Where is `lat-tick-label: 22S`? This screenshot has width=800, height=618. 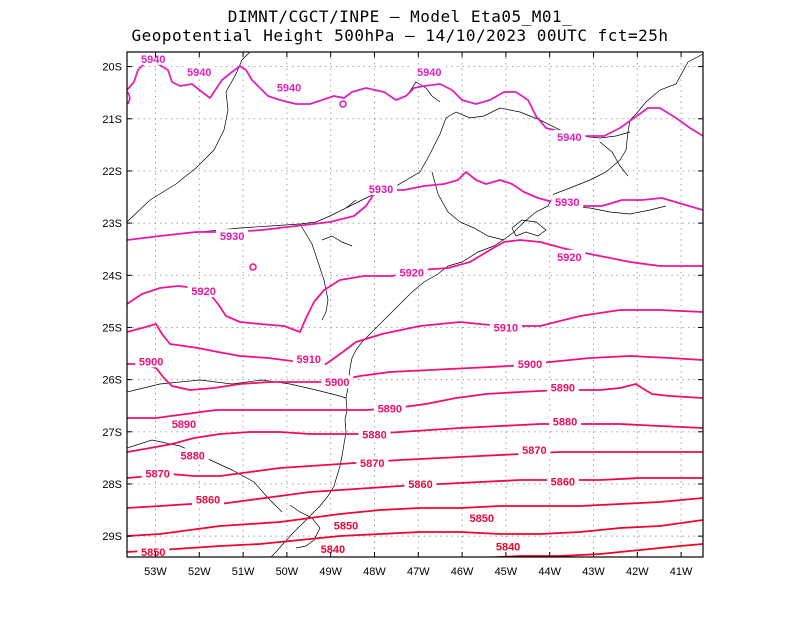 lat-tick-label: 22S is located at coordinates (112, 172).